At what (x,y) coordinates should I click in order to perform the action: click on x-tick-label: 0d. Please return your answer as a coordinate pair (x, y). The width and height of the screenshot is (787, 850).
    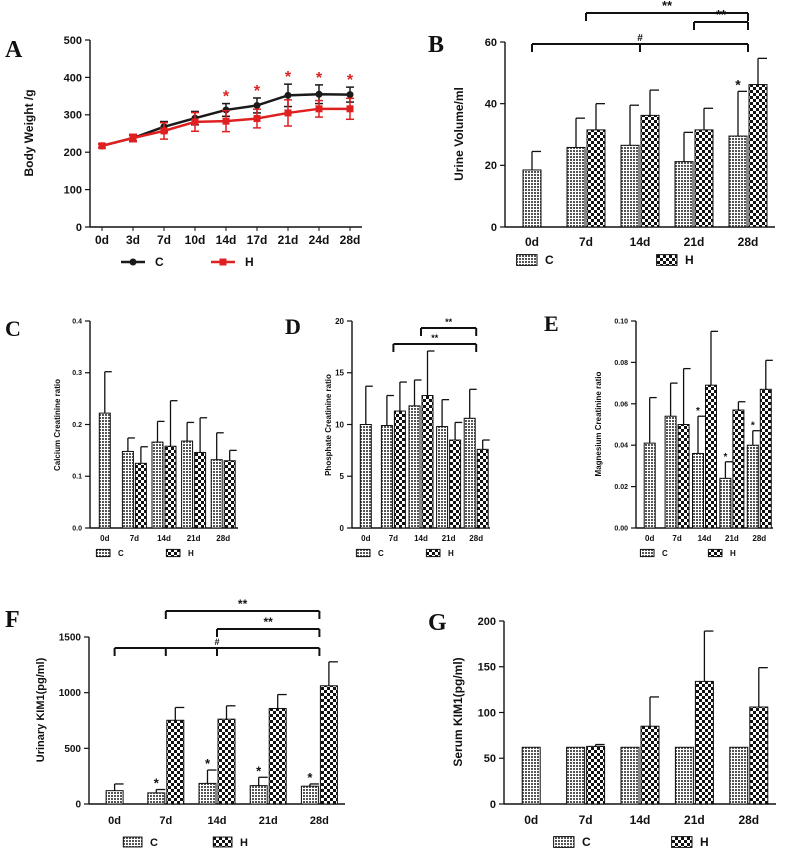
    Looking at the image, I should click on (649, 538).